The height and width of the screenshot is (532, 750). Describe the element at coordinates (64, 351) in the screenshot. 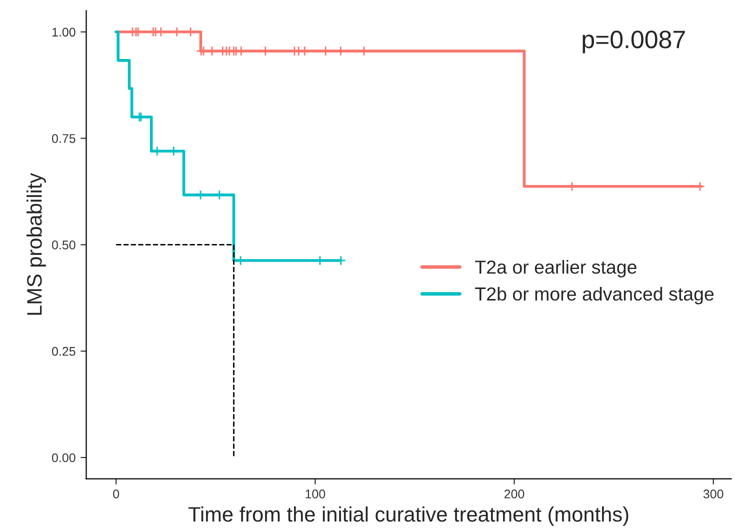

I see `y-tick-label: 0.25` at that location.